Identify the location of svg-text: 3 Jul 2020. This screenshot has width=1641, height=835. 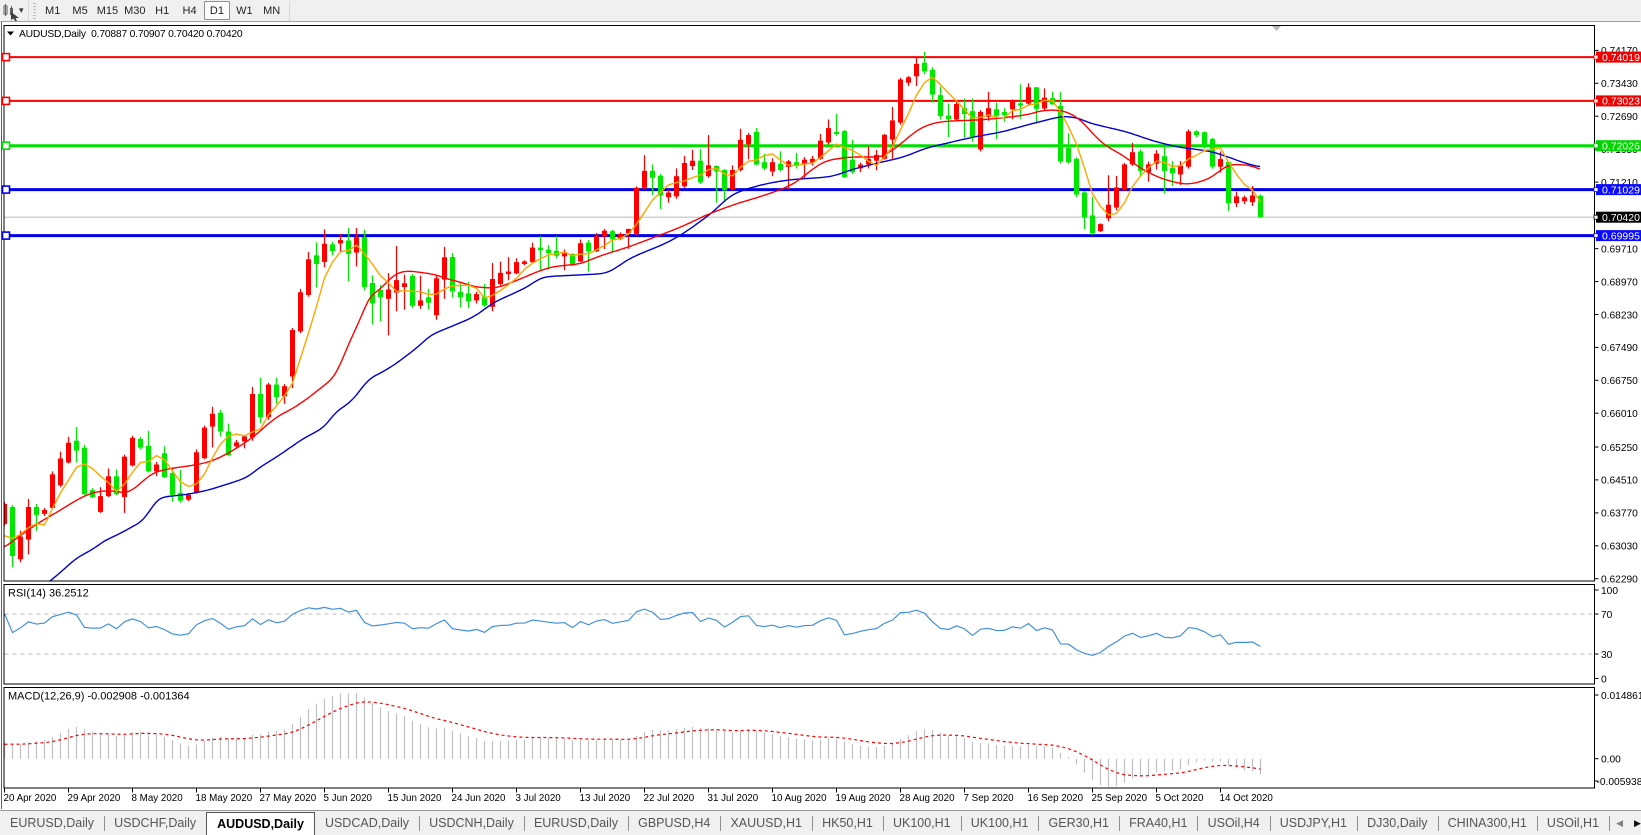
(539, 798).